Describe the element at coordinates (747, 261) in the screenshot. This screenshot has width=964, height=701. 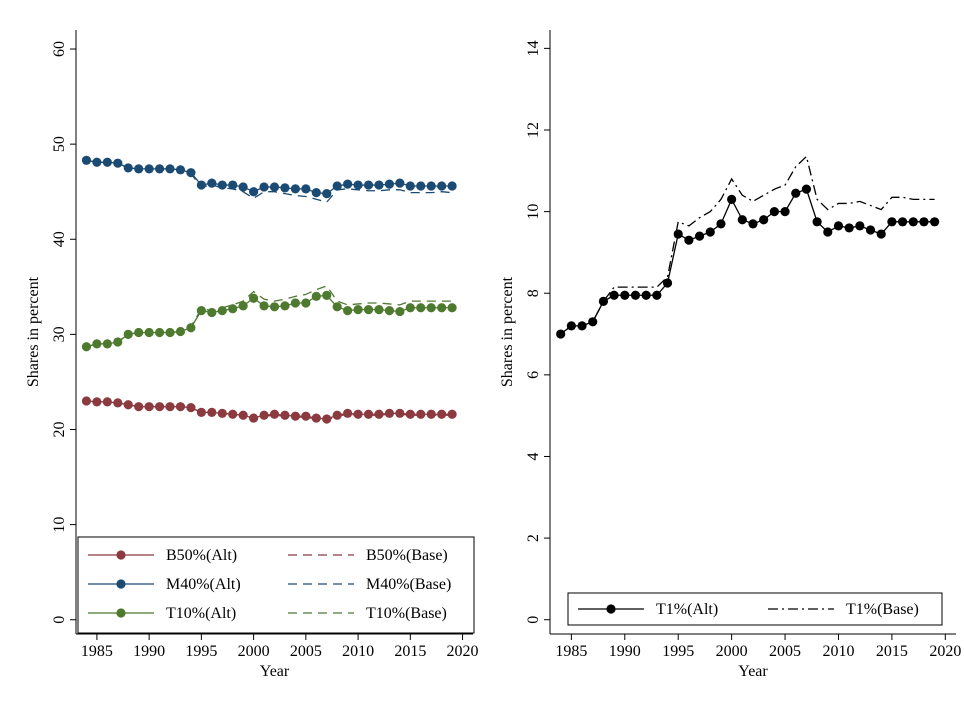
I see `series-line-T1%(Alt)` at that location.